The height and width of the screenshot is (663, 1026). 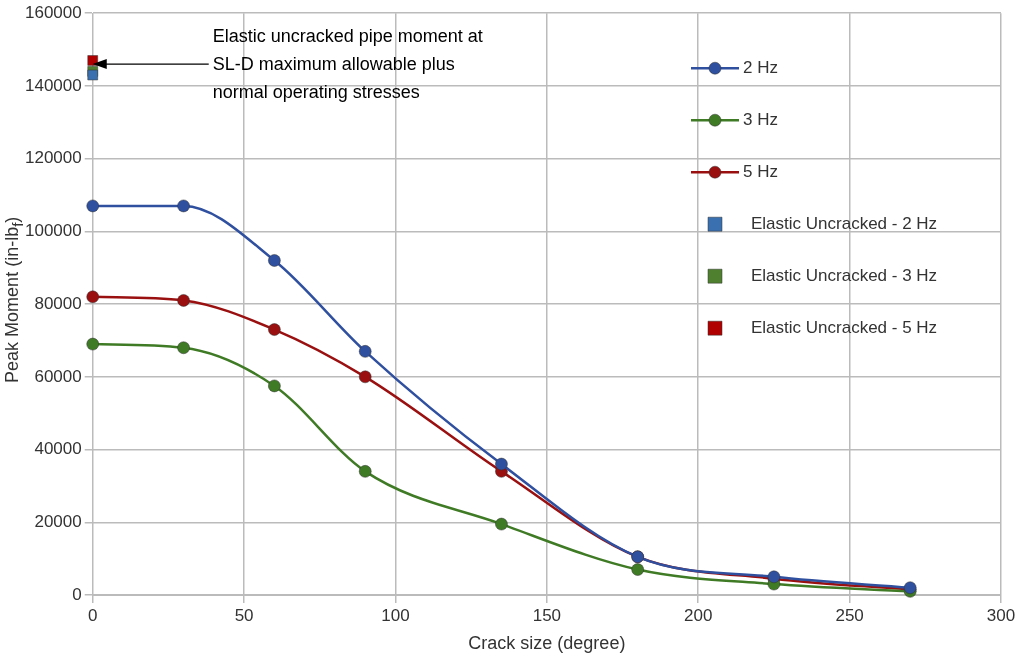 What do you see at coordinates (53, 85) in the screenshot?
I see `y-tick-label: 140000` at bounding box center [53, 85].